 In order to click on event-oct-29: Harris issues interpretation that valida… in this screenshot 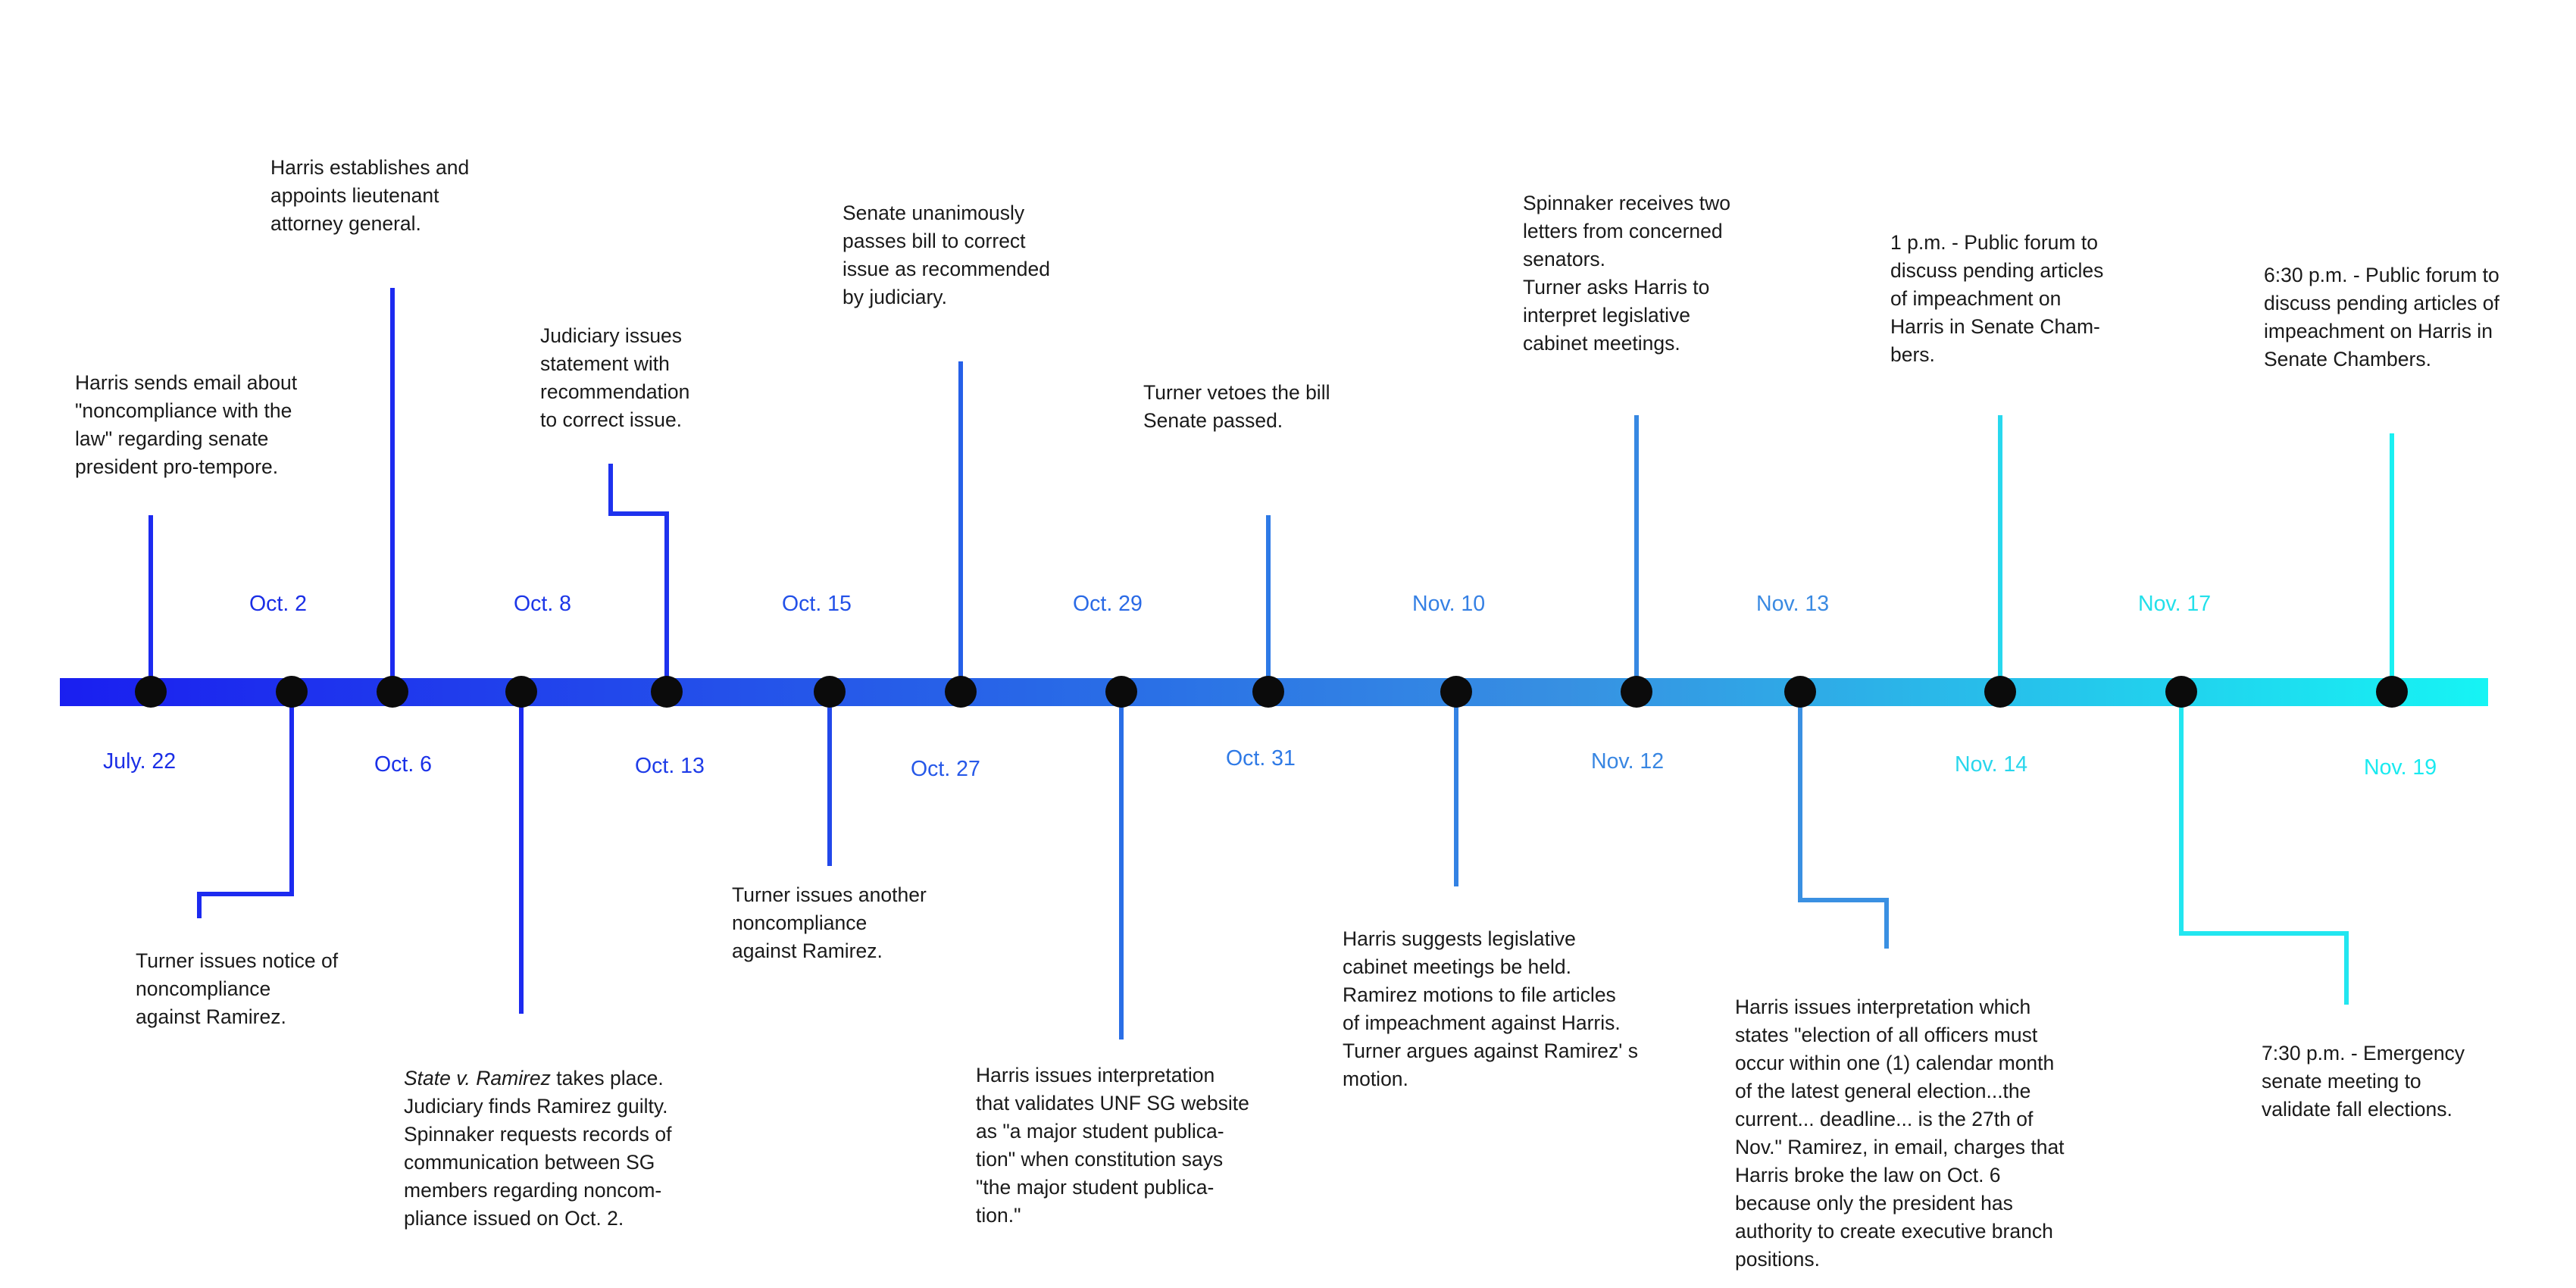, I will do `click(1112, 1145)`.